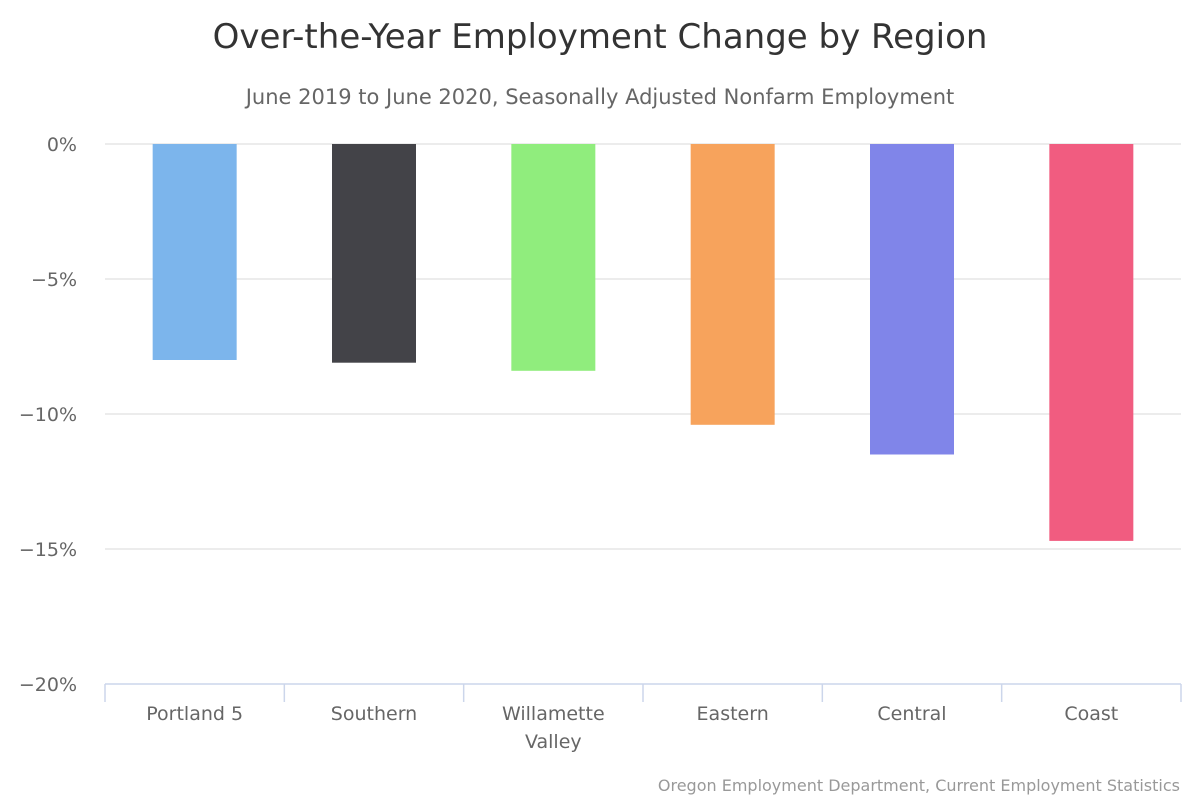 This screenshot has width=1200, height=800. What do you see at coordinates (553, 742) in the screenshot?
I see `x-tick-label-line: Valley` at bounding box center [553, 742].